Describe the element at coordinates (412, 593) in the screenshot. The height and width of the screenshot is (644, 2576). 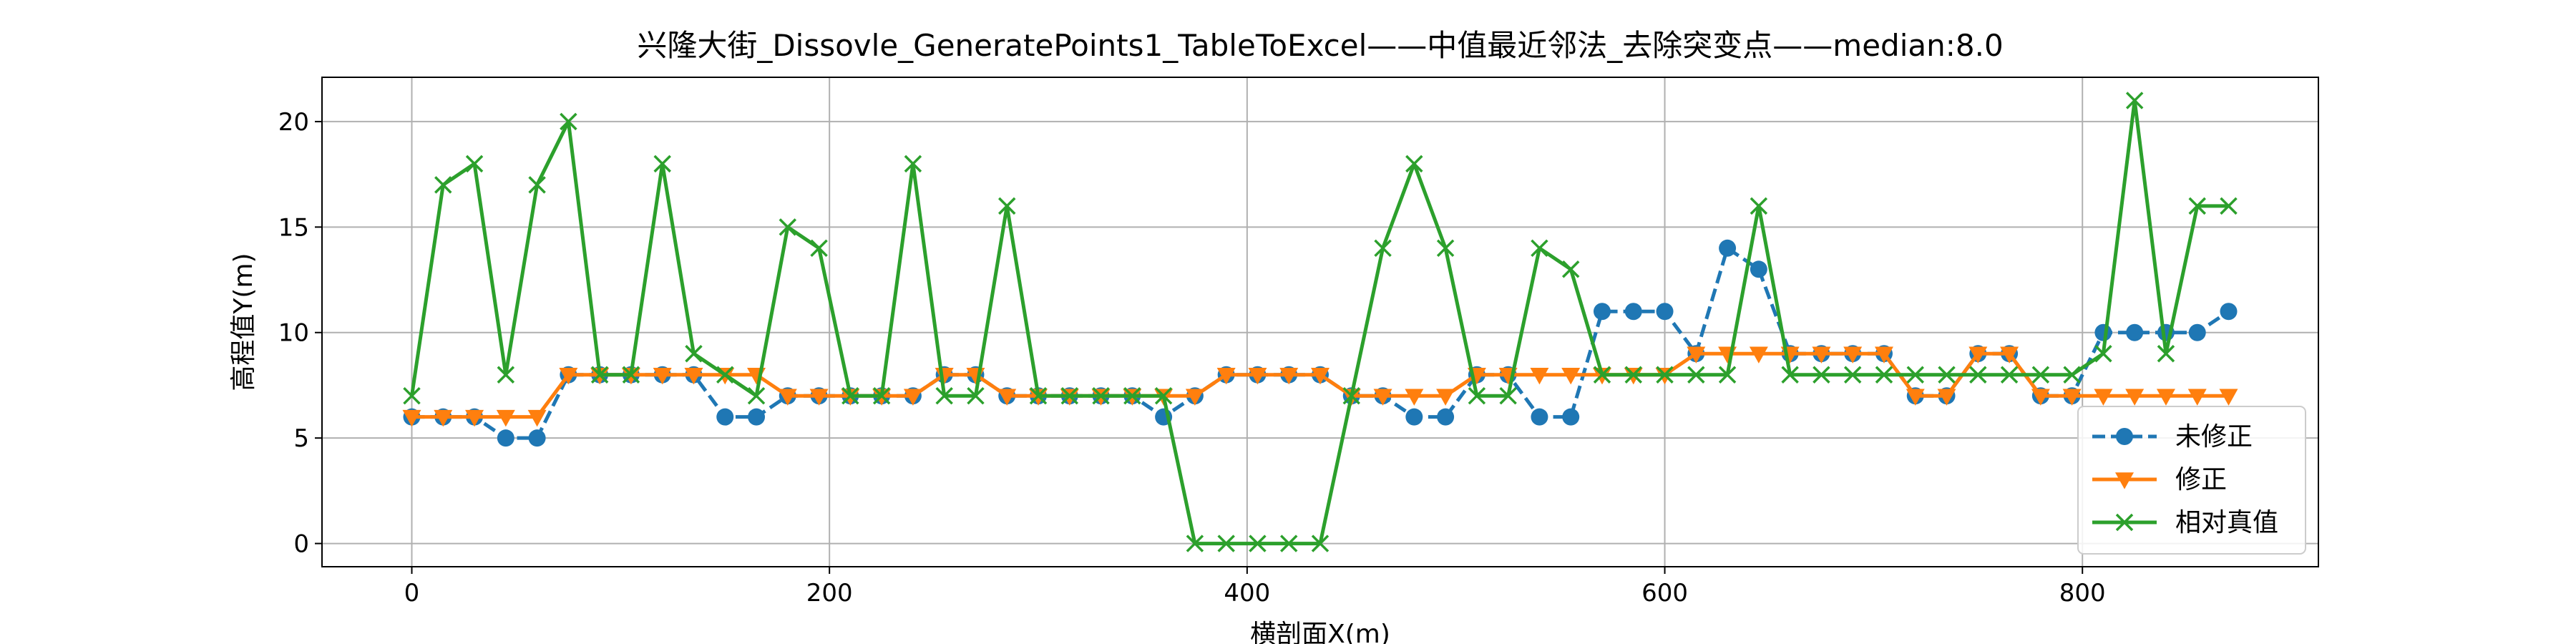
I see `x-tick-label: 0` at that location.